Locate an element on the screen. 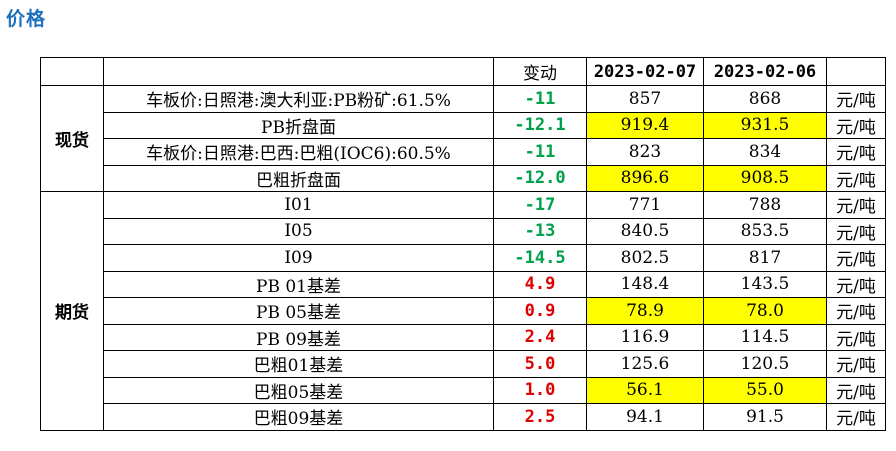 The height and width of the screenshot is (451, 896). change-value: -14.5 is located at coordinates (540, 258).